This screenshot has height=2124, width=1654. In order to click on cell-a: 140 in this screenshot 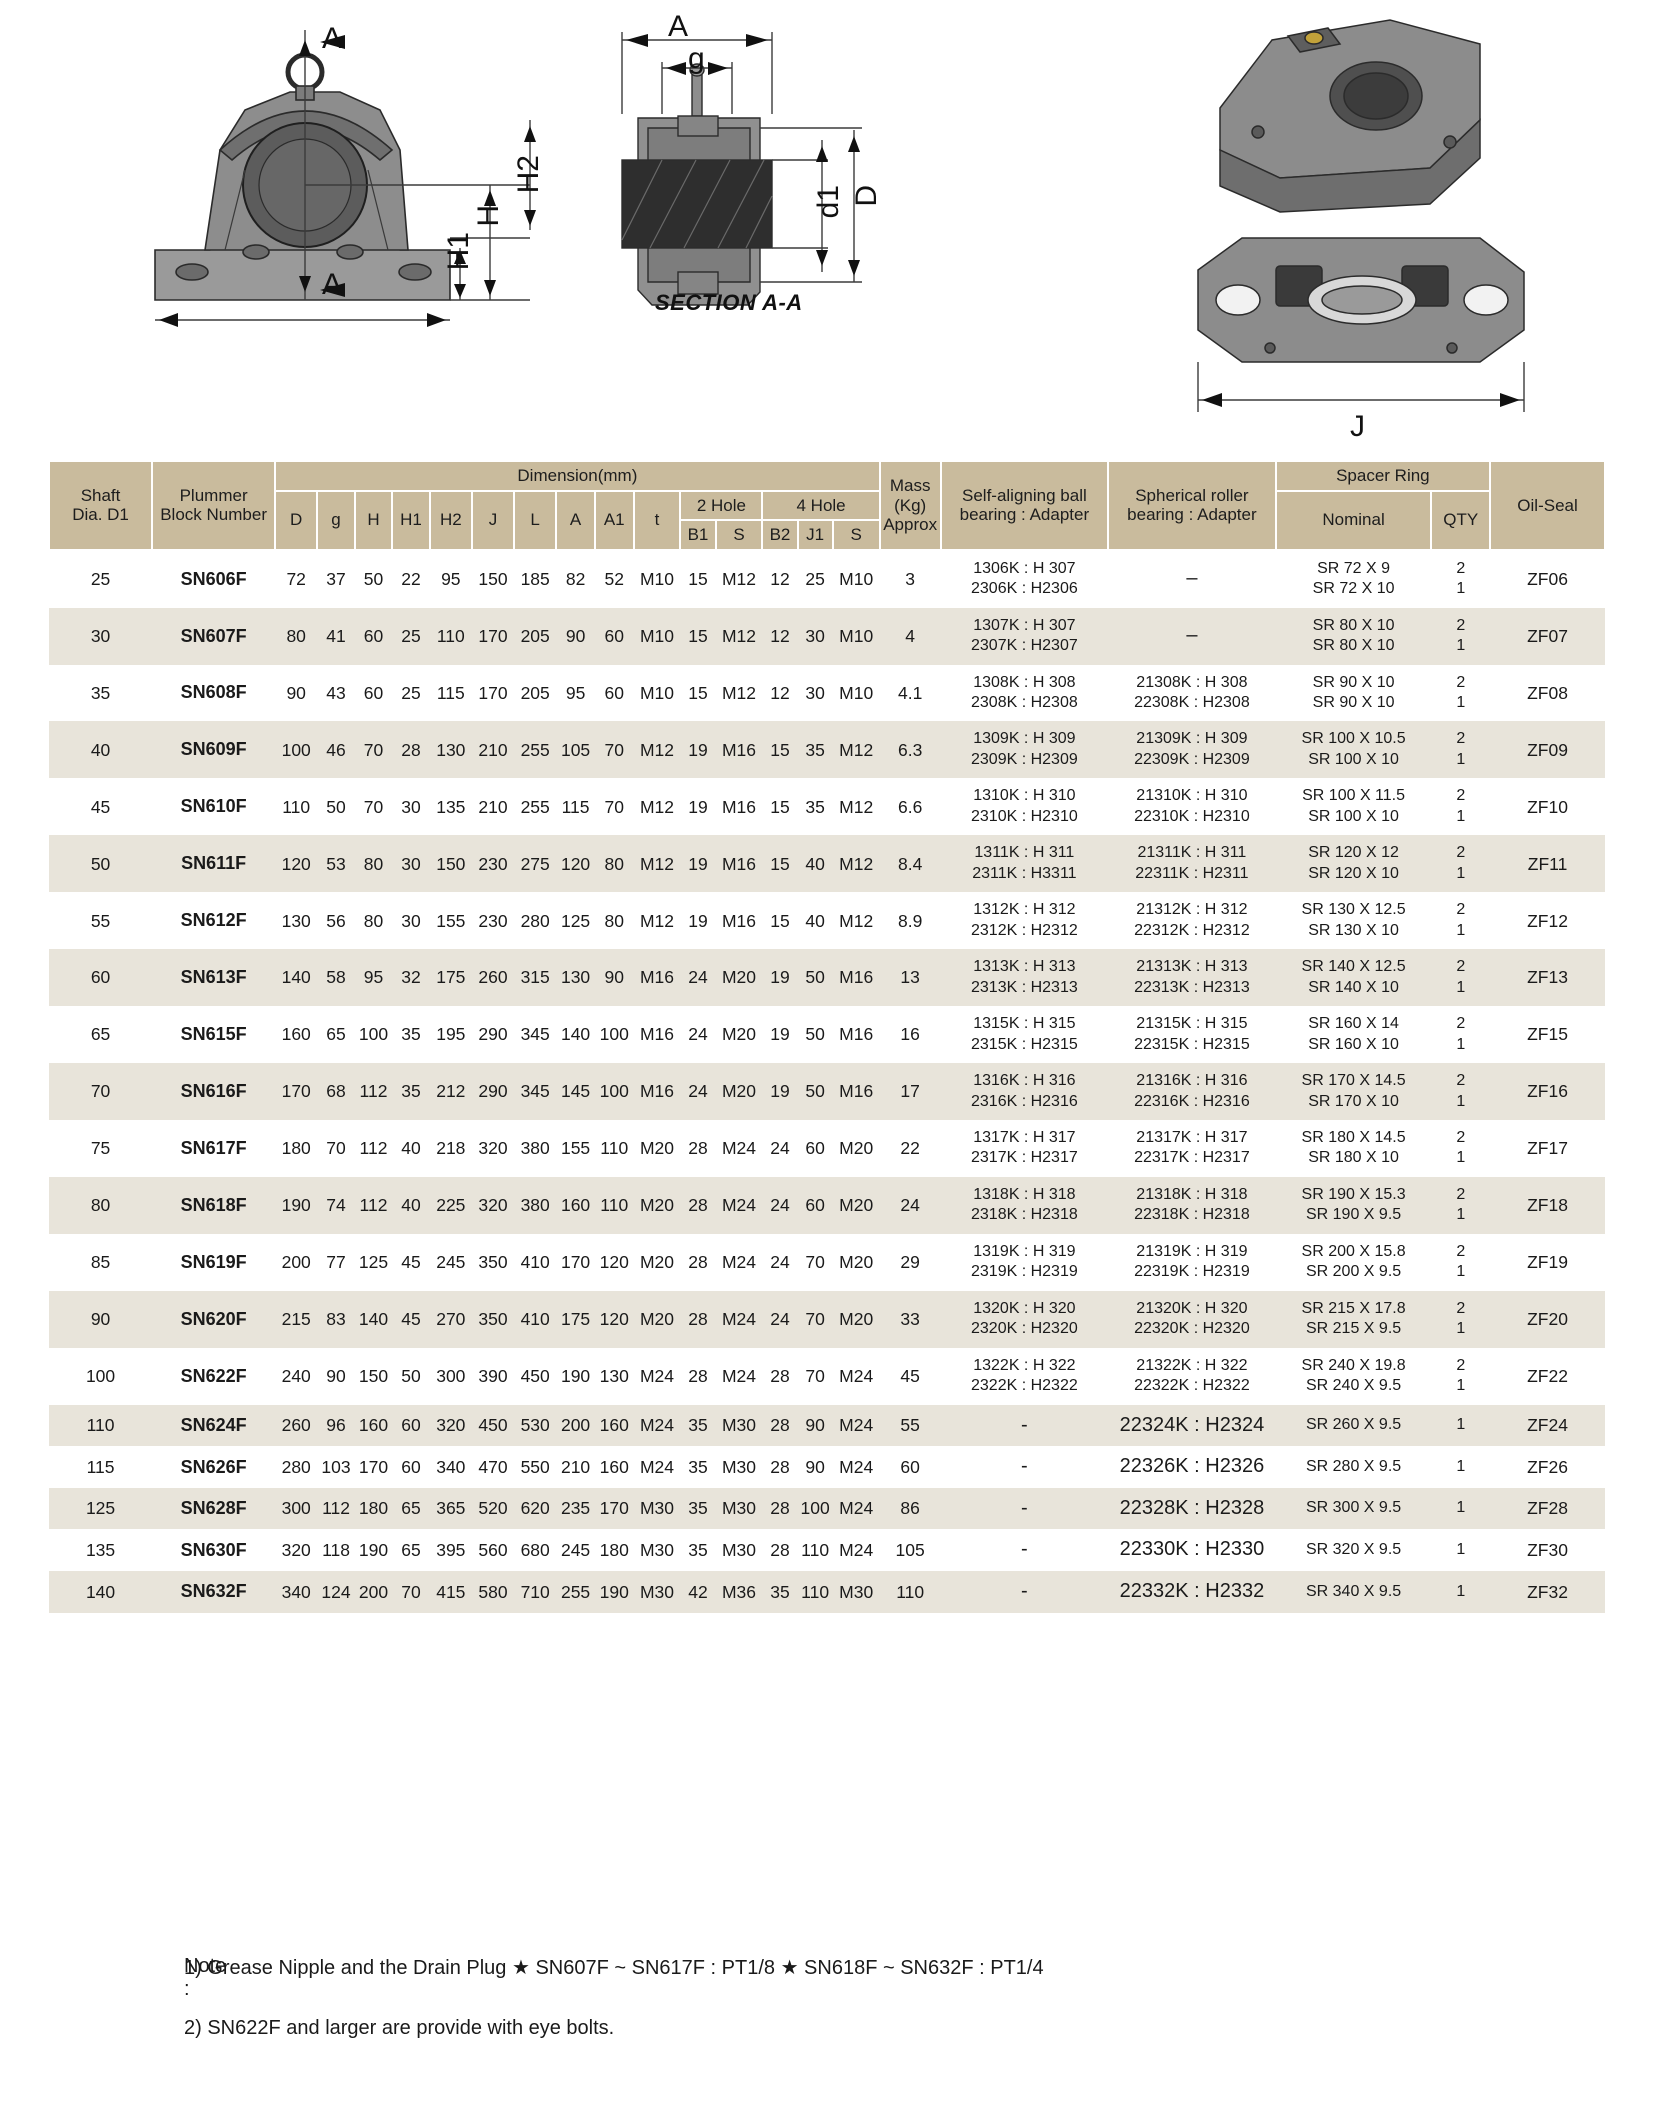, I will do `click(575, 1034)`.